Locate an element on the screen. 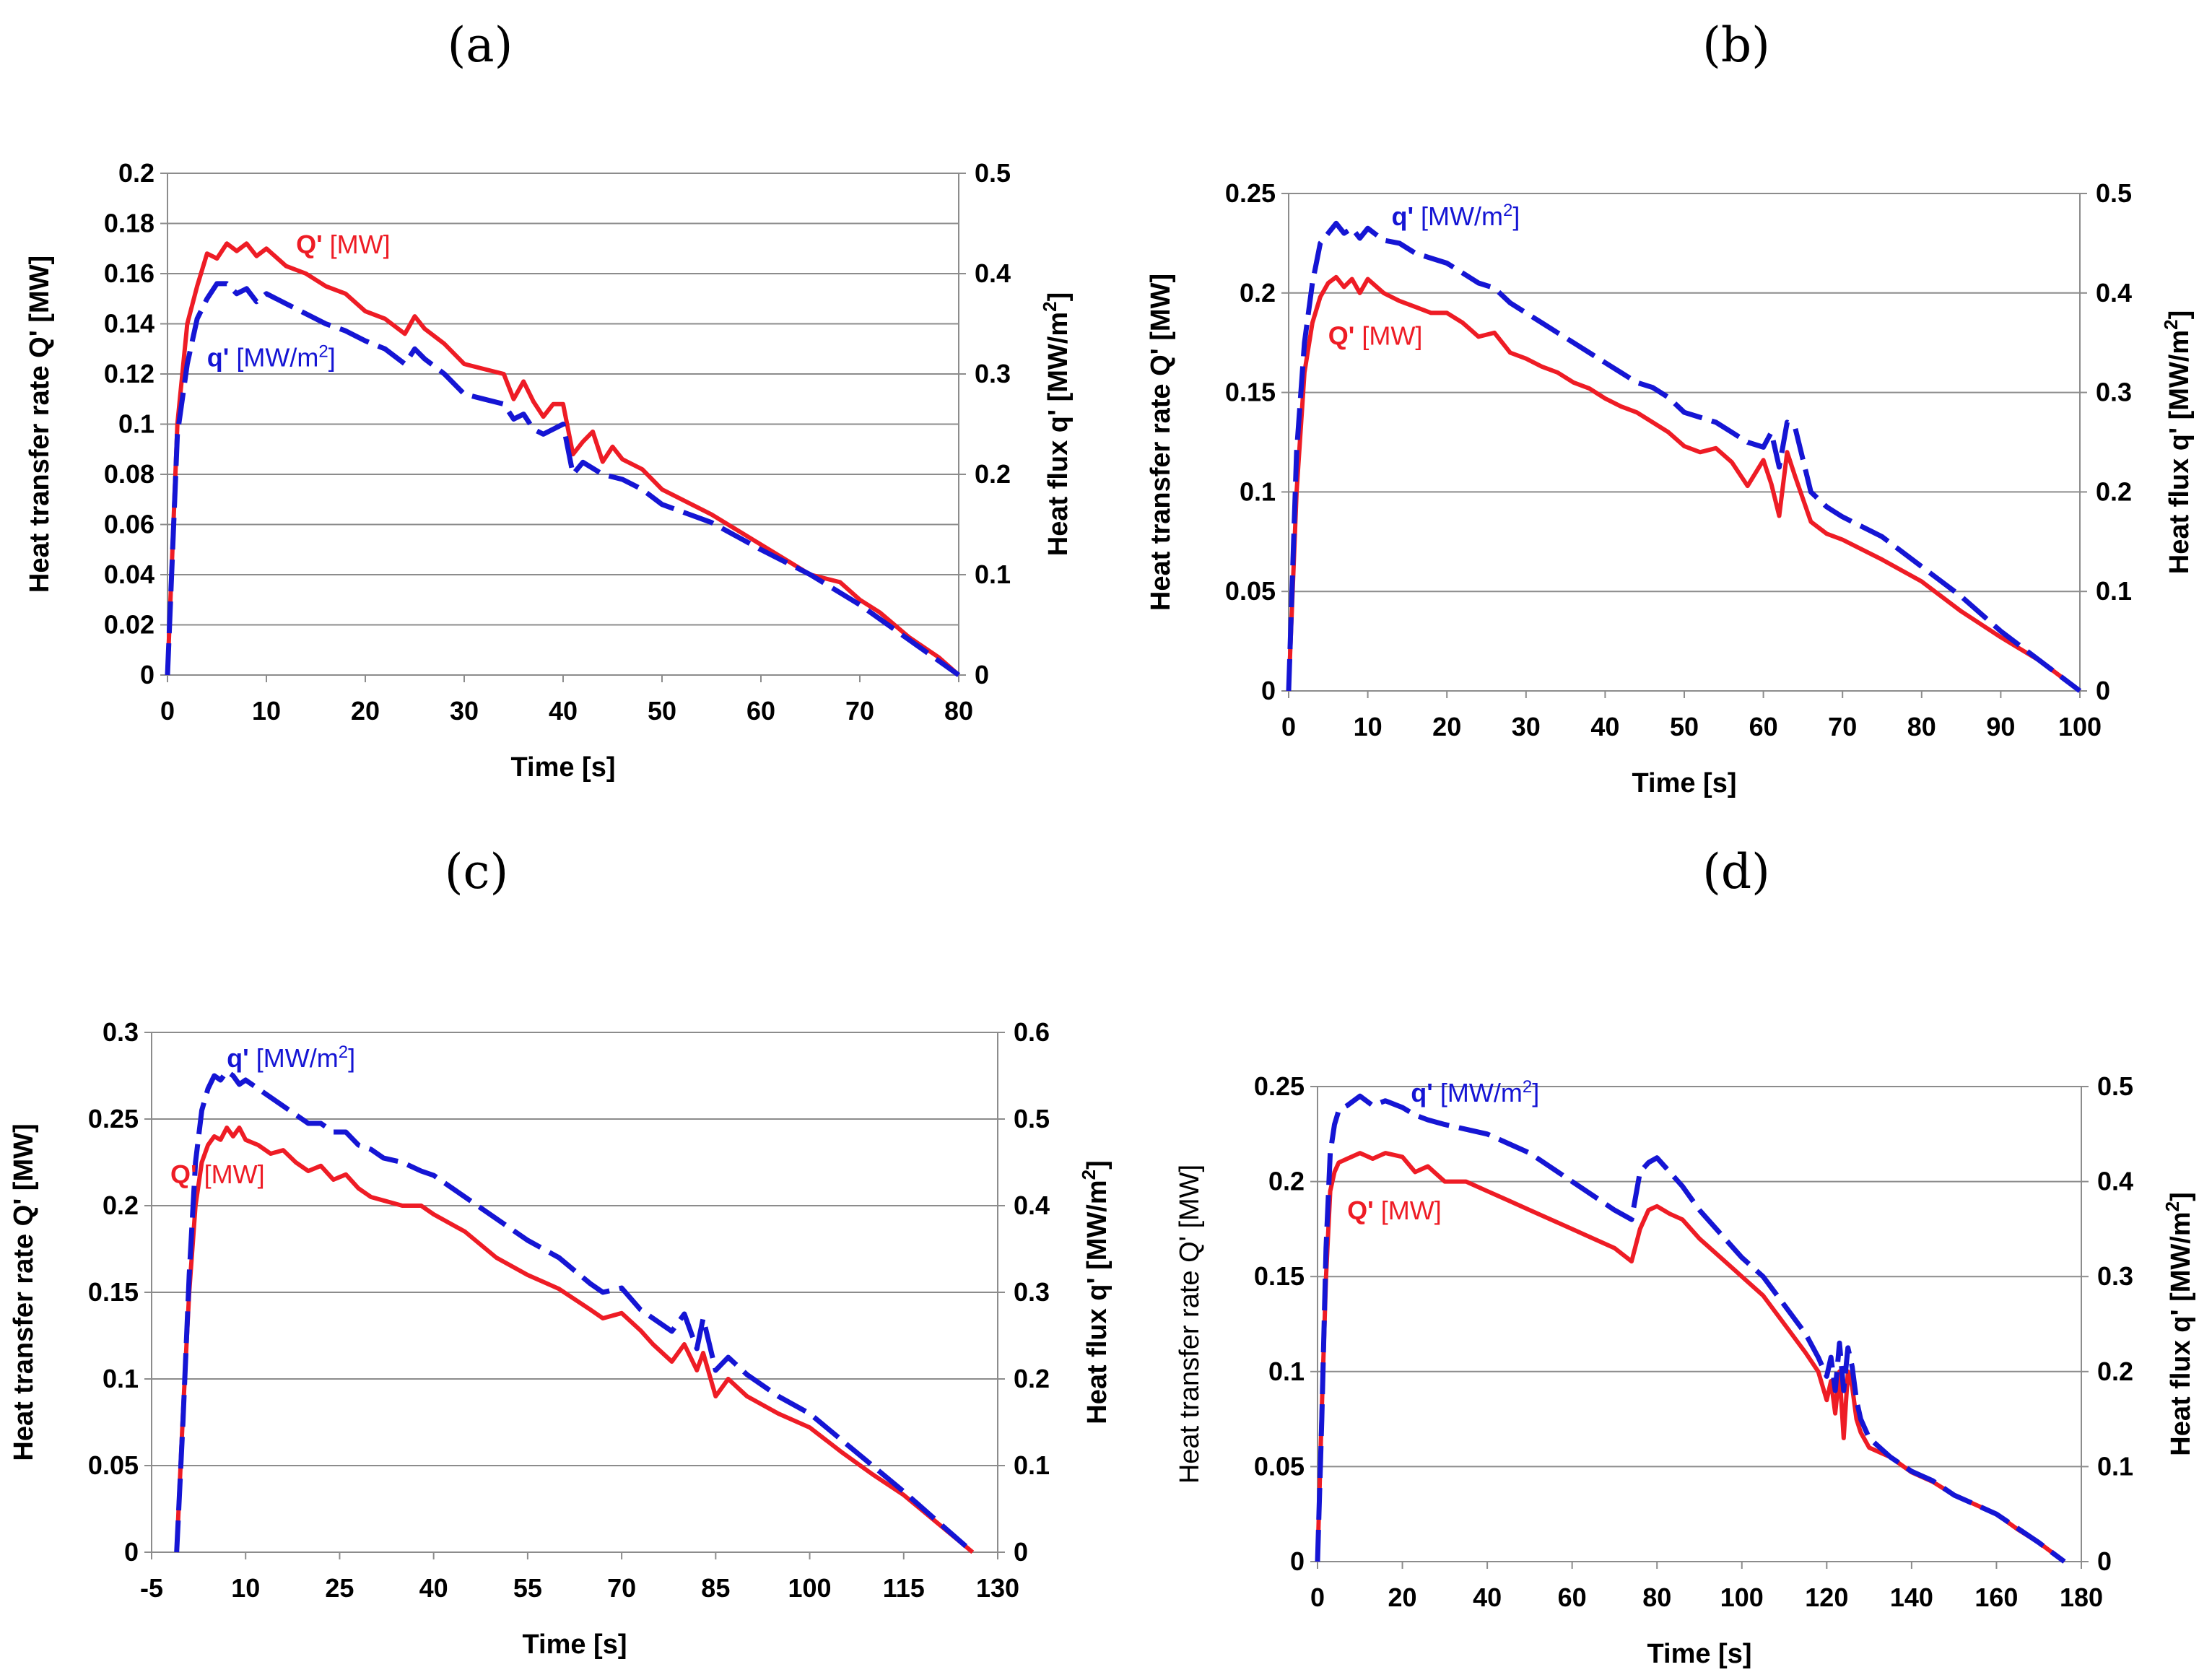  left-tick-label: 0.05 is located at coordinates (1279, 1466).